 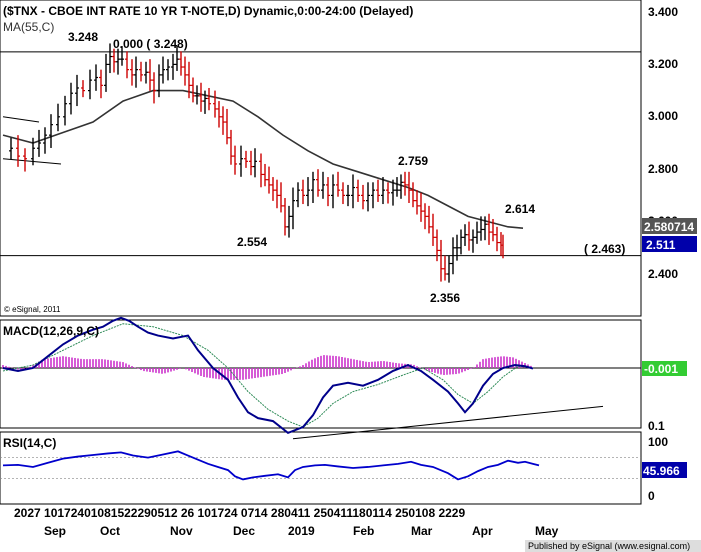 I want to click on rsi-value-box, so click(x=664, y=470).